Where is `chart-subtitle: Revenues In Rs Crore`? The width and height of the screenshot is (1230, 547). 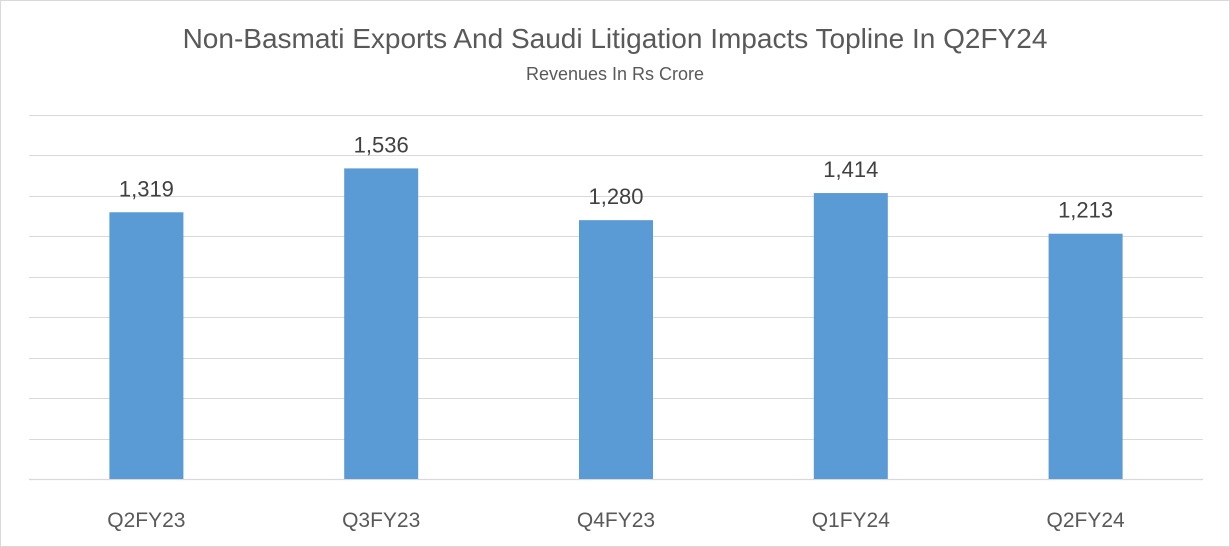 chart-subtitle: Revenues In Rs Crore is located at coordinates (615, 74).